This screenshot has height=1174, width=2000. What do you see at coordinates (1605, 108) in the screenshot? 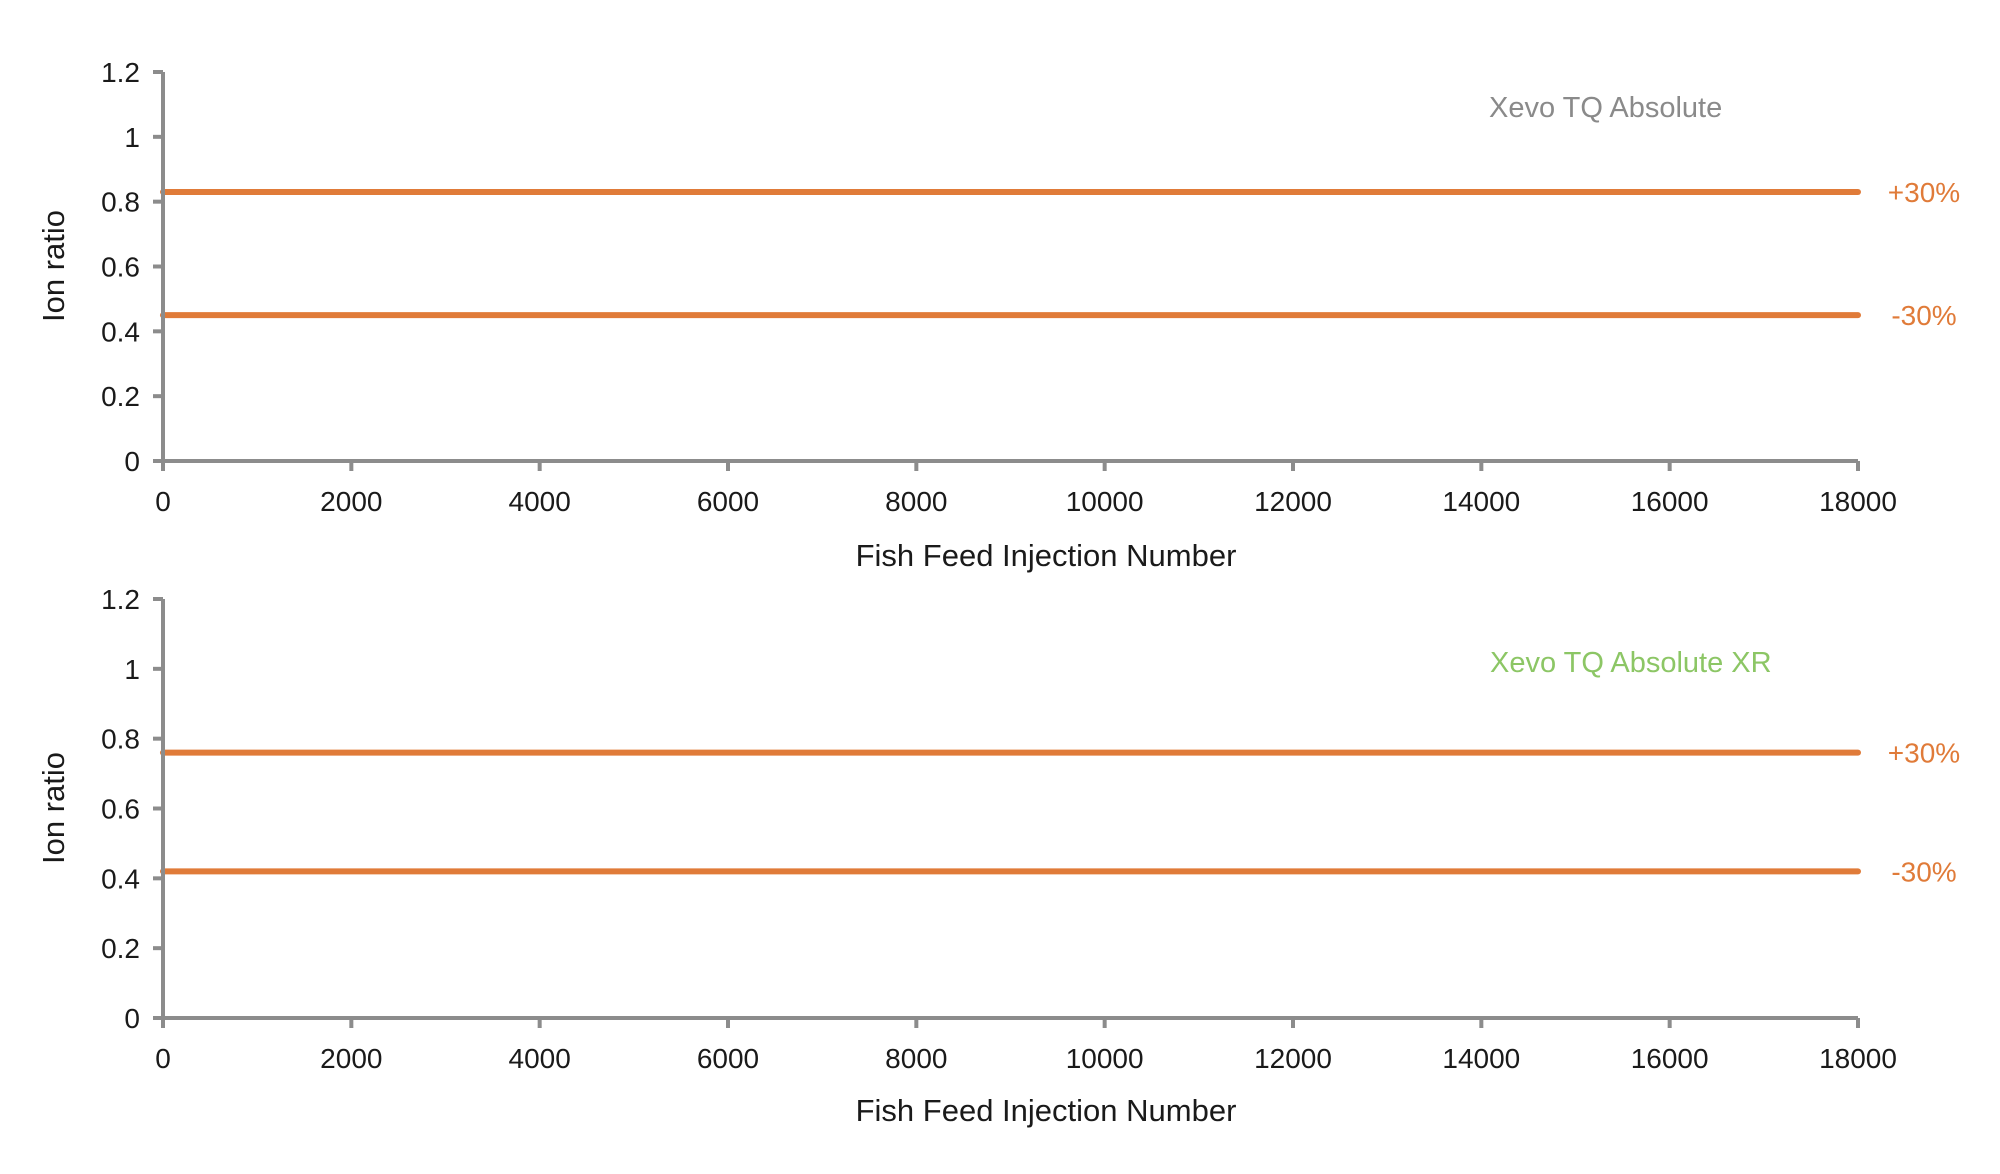
I see `legend-label: Xevo TQ Absolute` at bounding box center [1605, 108].